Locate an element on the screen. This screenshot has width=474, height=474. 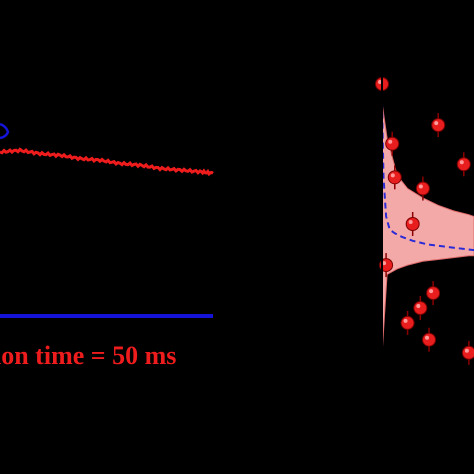
duration-annotation: ion time = 50 ms is located at coordinates (88, 355).